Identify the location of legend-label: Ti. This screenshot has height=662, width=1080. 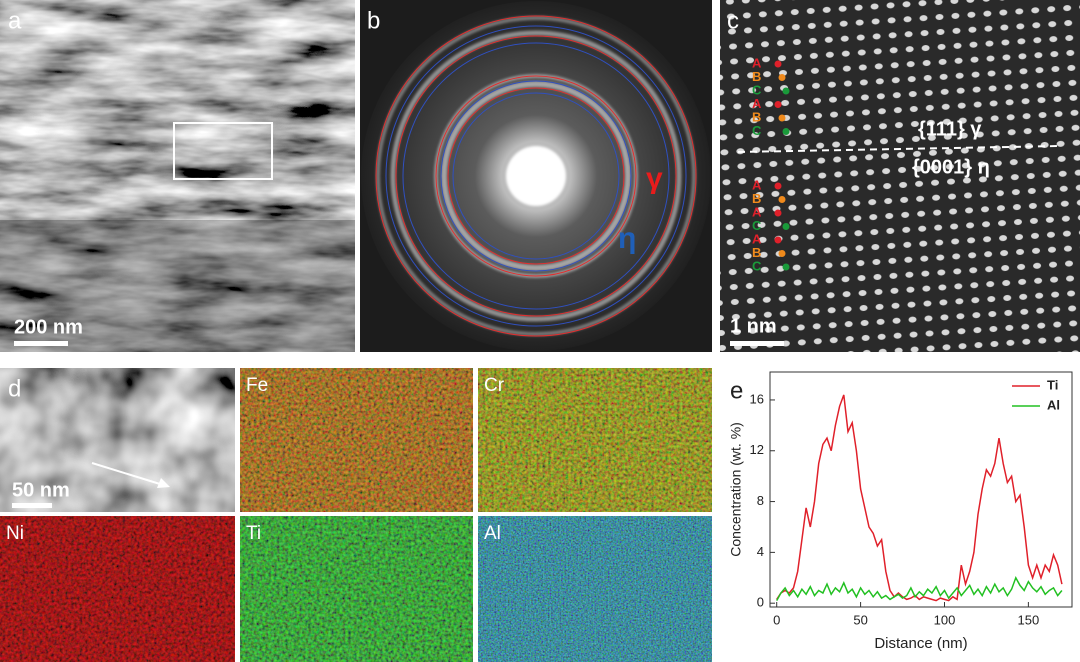
(1052, 384).